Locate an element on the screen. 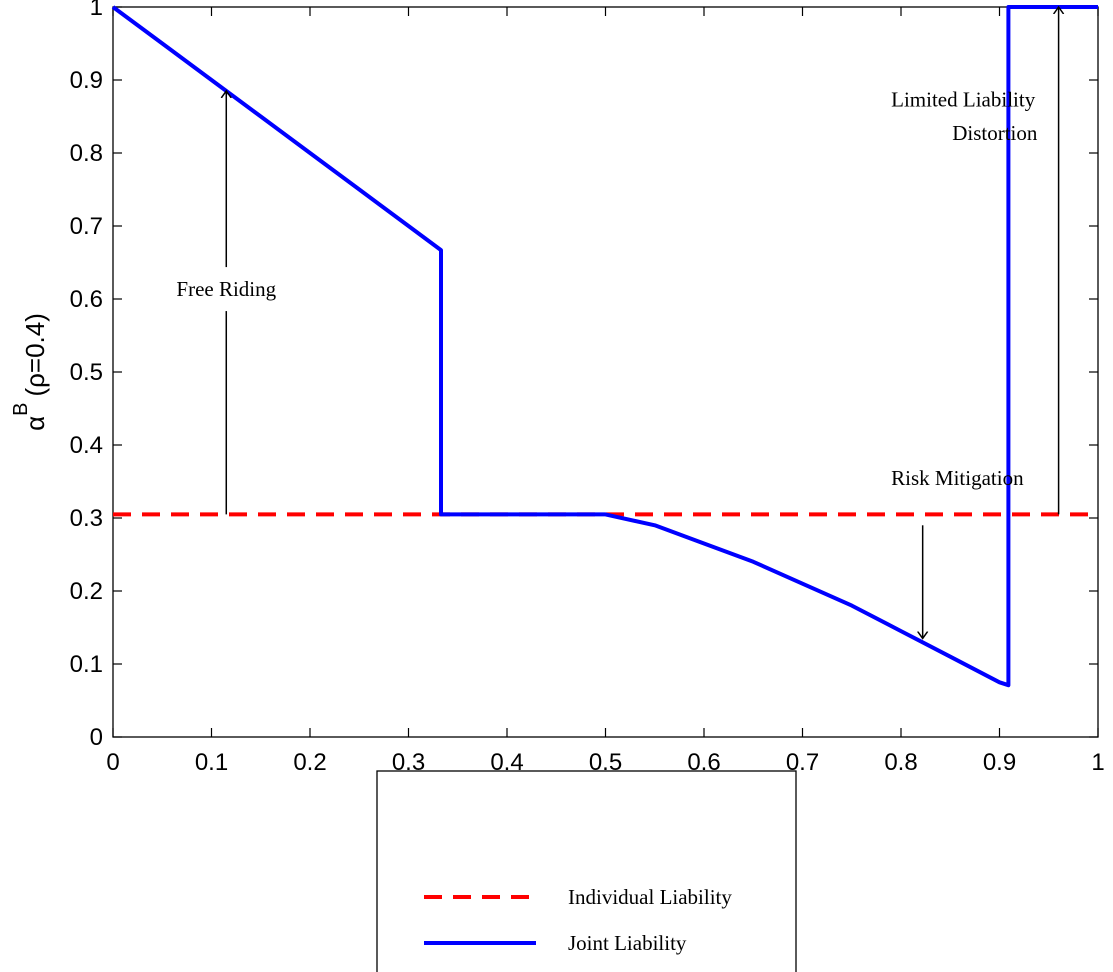 This screenshot has width=1113, height=972. y-tick-label: 1 is located at coordinates (96, 10).